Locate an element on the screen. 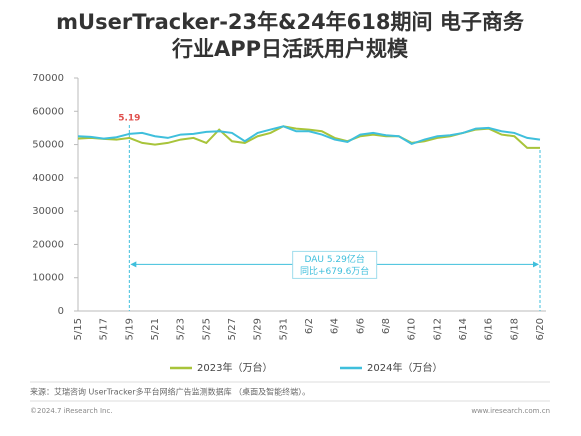 The image size is (581, 436). x-tick-label: 5/25 is located at coordinates (206, 329).